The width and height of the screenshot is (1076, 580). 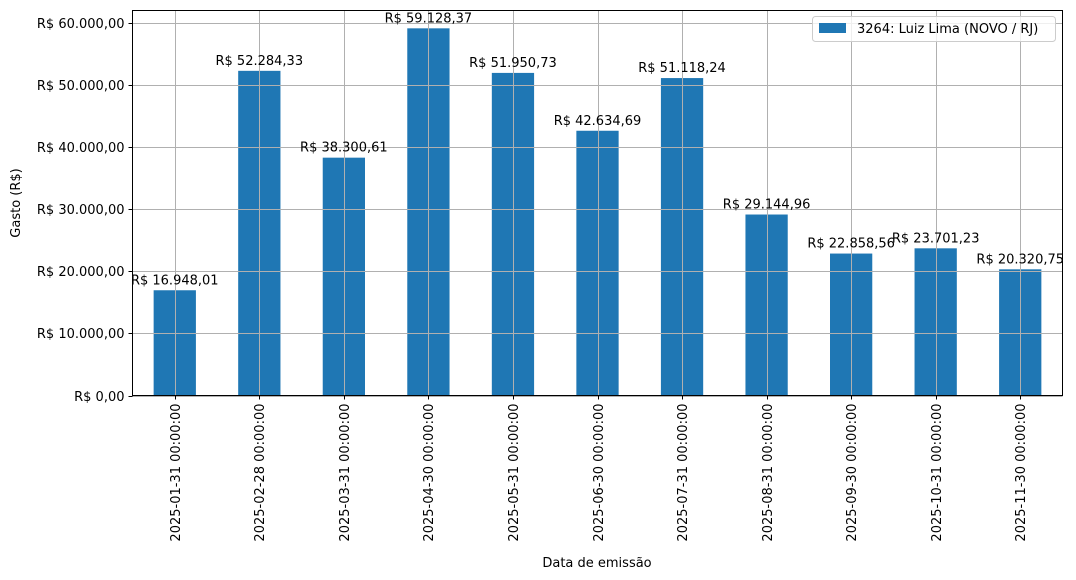 What do you see at coordinates (683, 473) in the screenshot?
I see `x-tick-label: 2025-07-31 00:00:00` at bounding box center [683, 473].